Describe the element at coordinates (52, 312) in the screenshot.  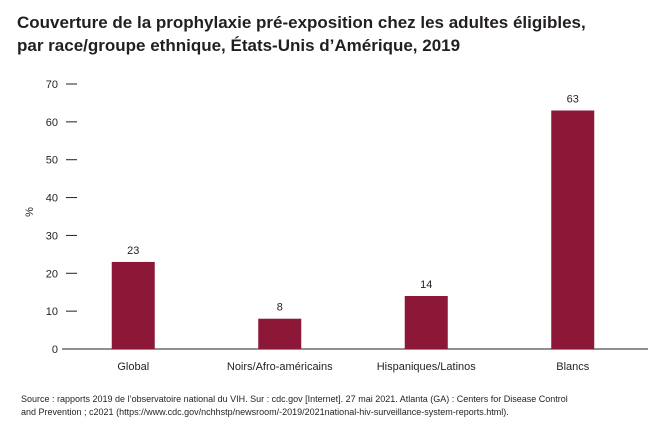
I see `y-tick-label: 10` at that location.